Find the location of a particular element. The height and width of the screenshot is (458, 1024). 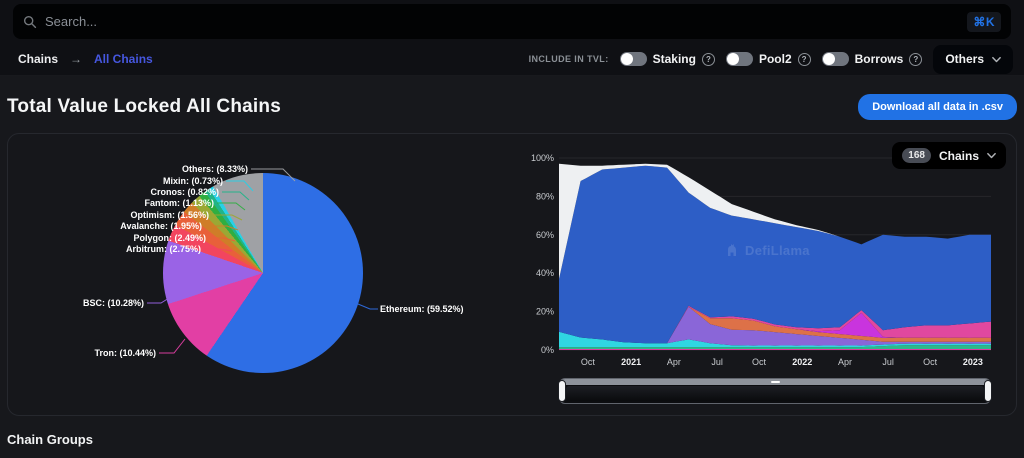

x-axis-tick: 2023 is located at coordinates (973, 362).